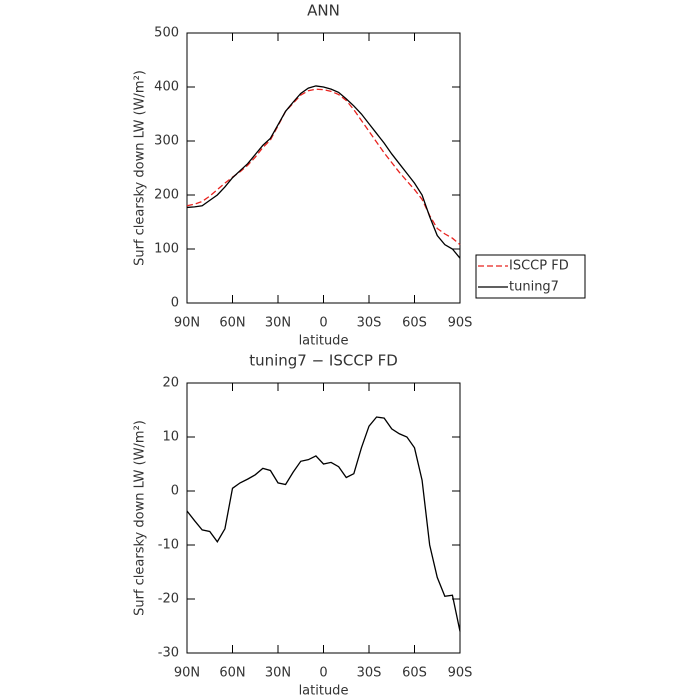  I want to click on legend-label: tuning7, so click(534, 287).